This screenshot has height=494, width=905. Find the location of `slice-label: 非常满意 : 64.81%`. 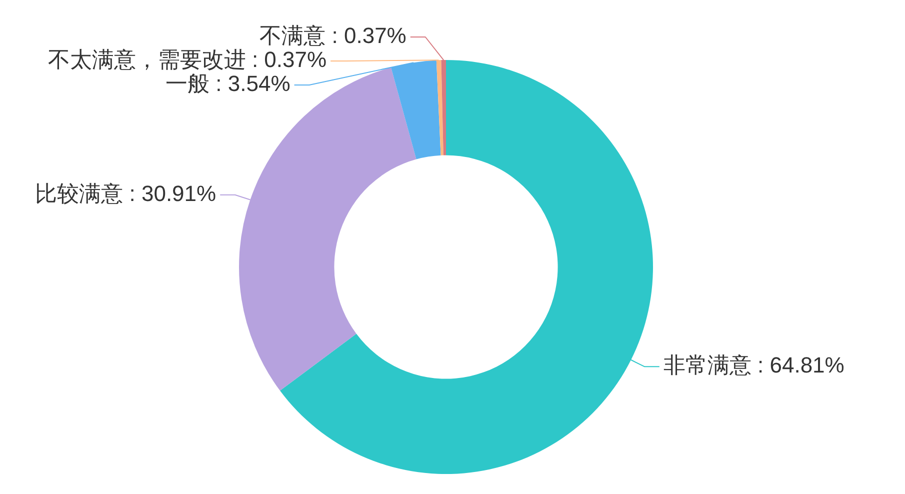

slice-label: 非常满意 : 64.81% is located at coordinates (753, 365).